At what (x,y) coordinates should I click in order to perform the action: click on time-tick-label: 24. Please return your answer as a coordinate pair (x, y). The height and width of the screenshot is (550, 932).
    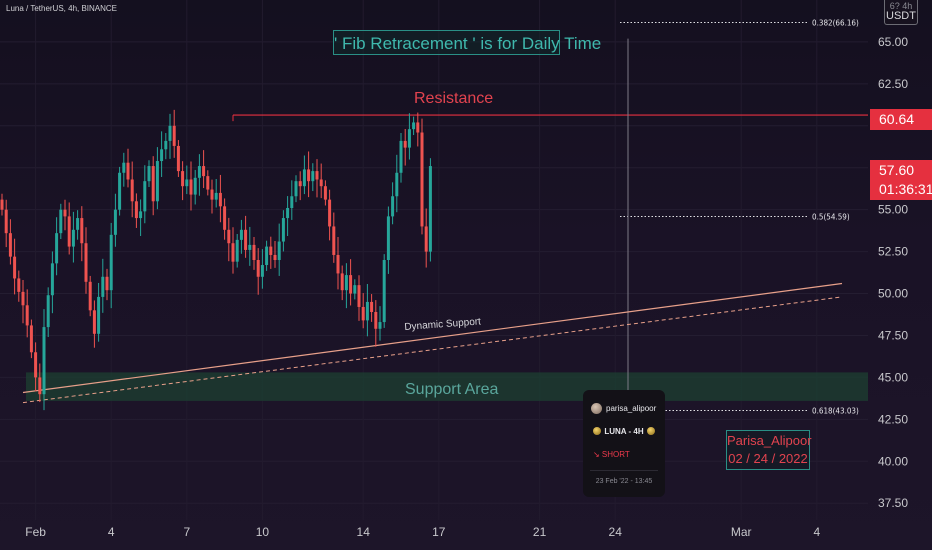
    Looking at the image, I should click on (616, 532).